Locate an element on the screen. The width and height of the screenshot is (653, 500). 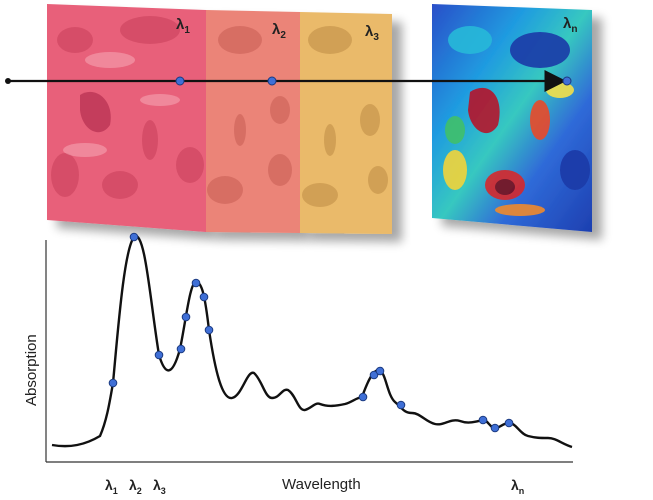
tick-label-lambda-3: λ3 is located at coordinates (159, 486).